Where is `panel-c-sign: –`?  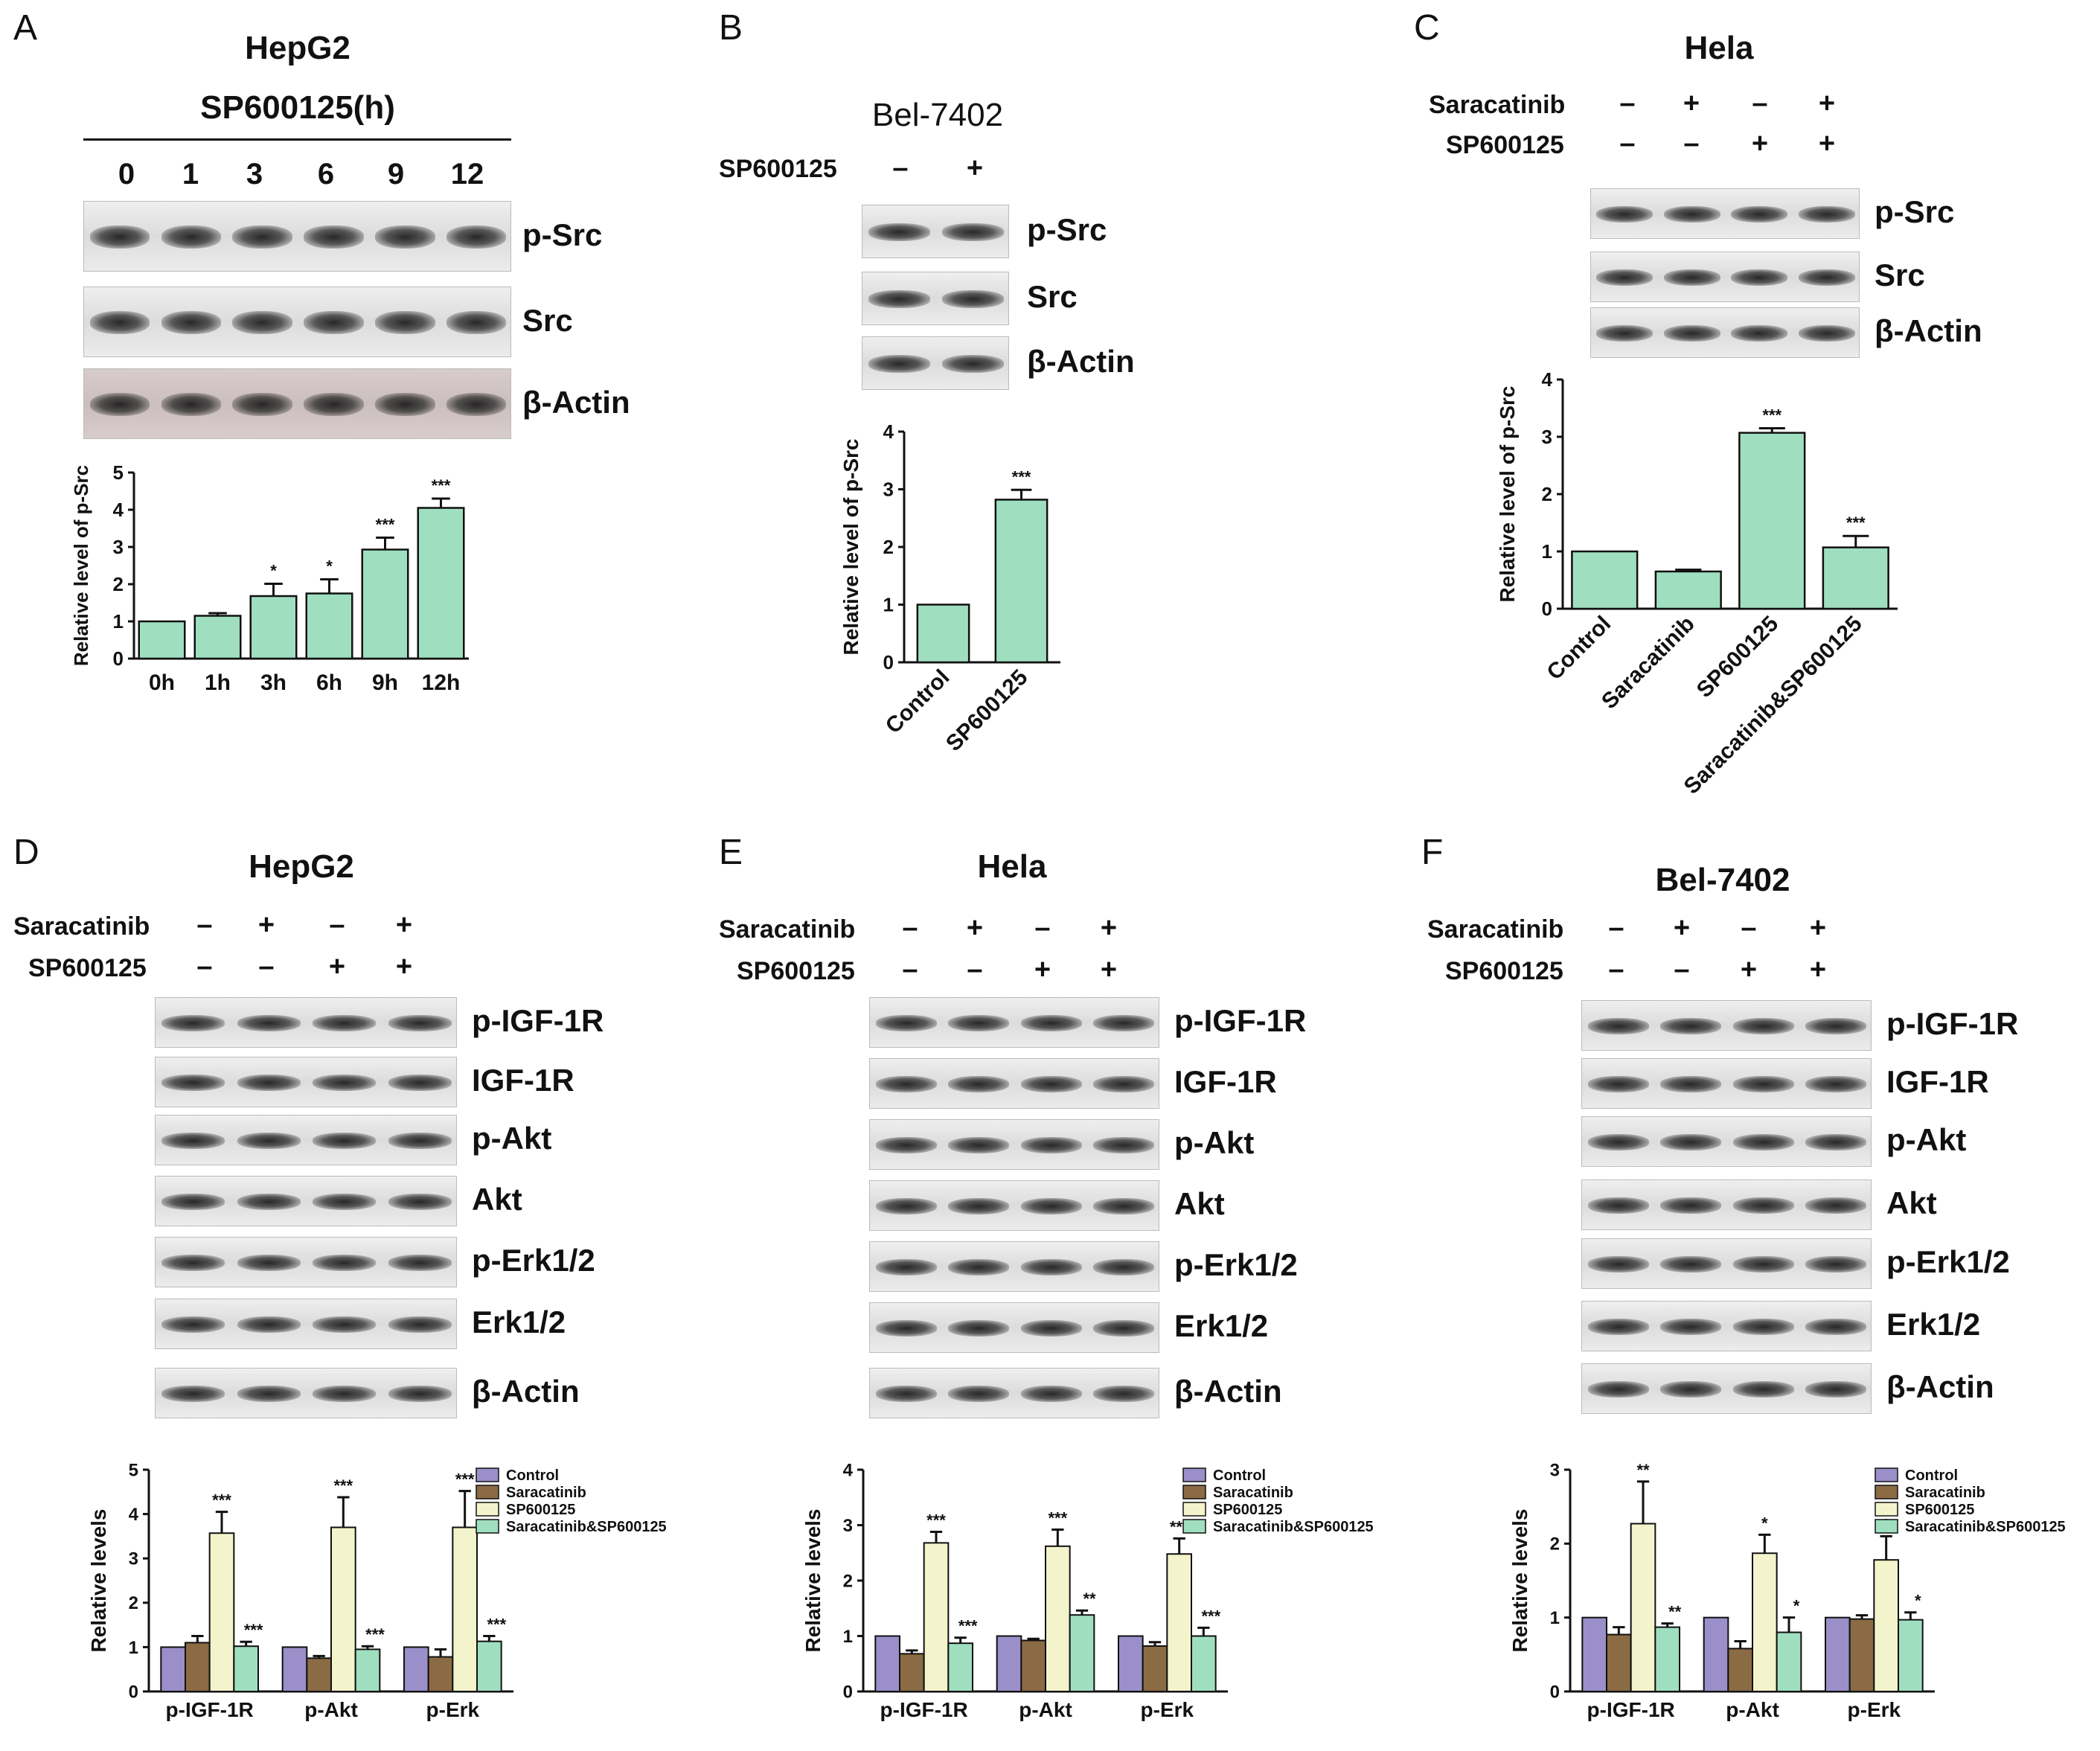
panel-c-sign: – is located at coordinates (1628, 143).